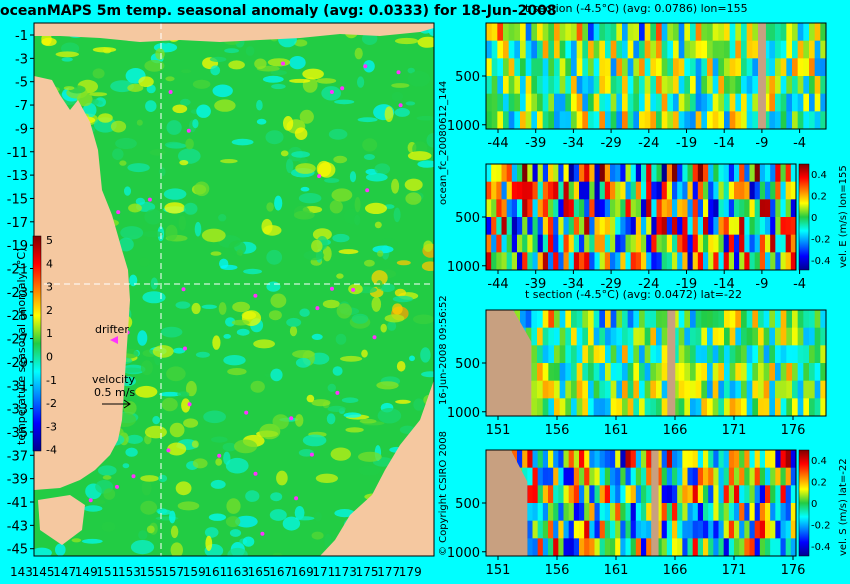  Describe the element at coordinates (82, 283) in the screenshot. I see `australia-land` at that location.